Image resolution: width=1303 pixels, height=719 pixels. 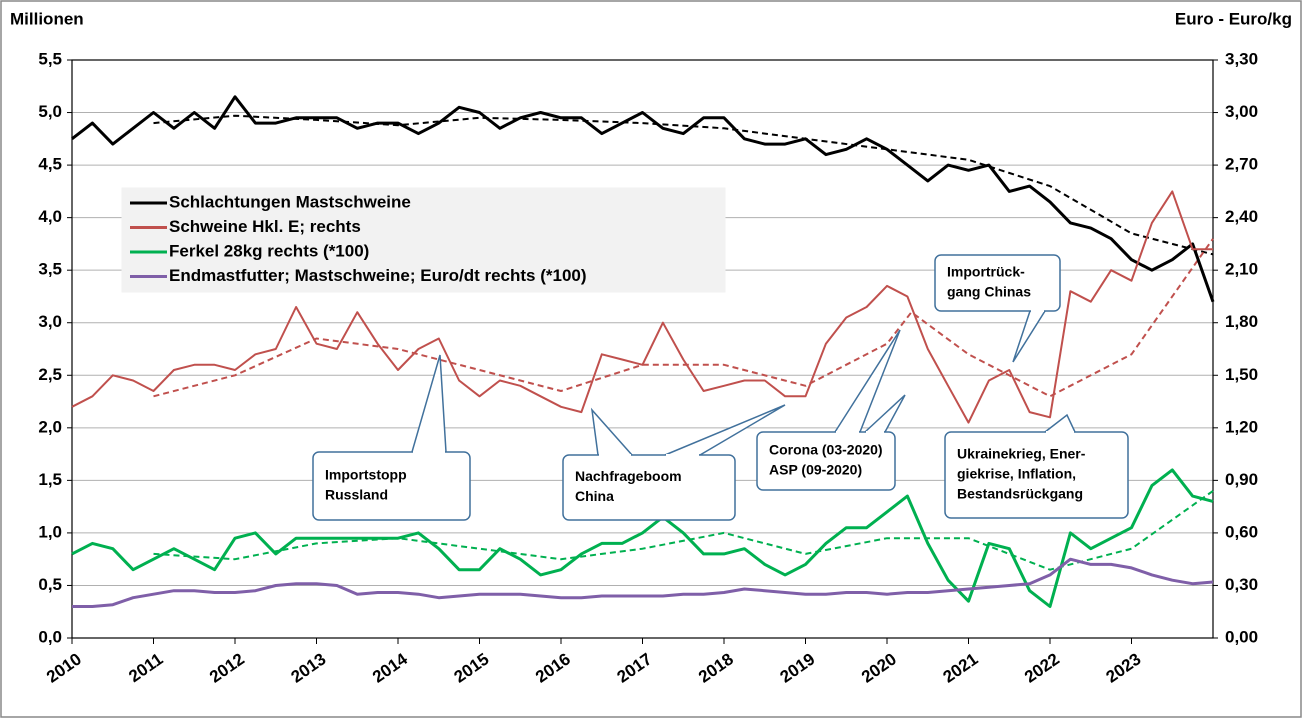 I want to click on y-tick-label: 0,0, so click(x=50, y=636).